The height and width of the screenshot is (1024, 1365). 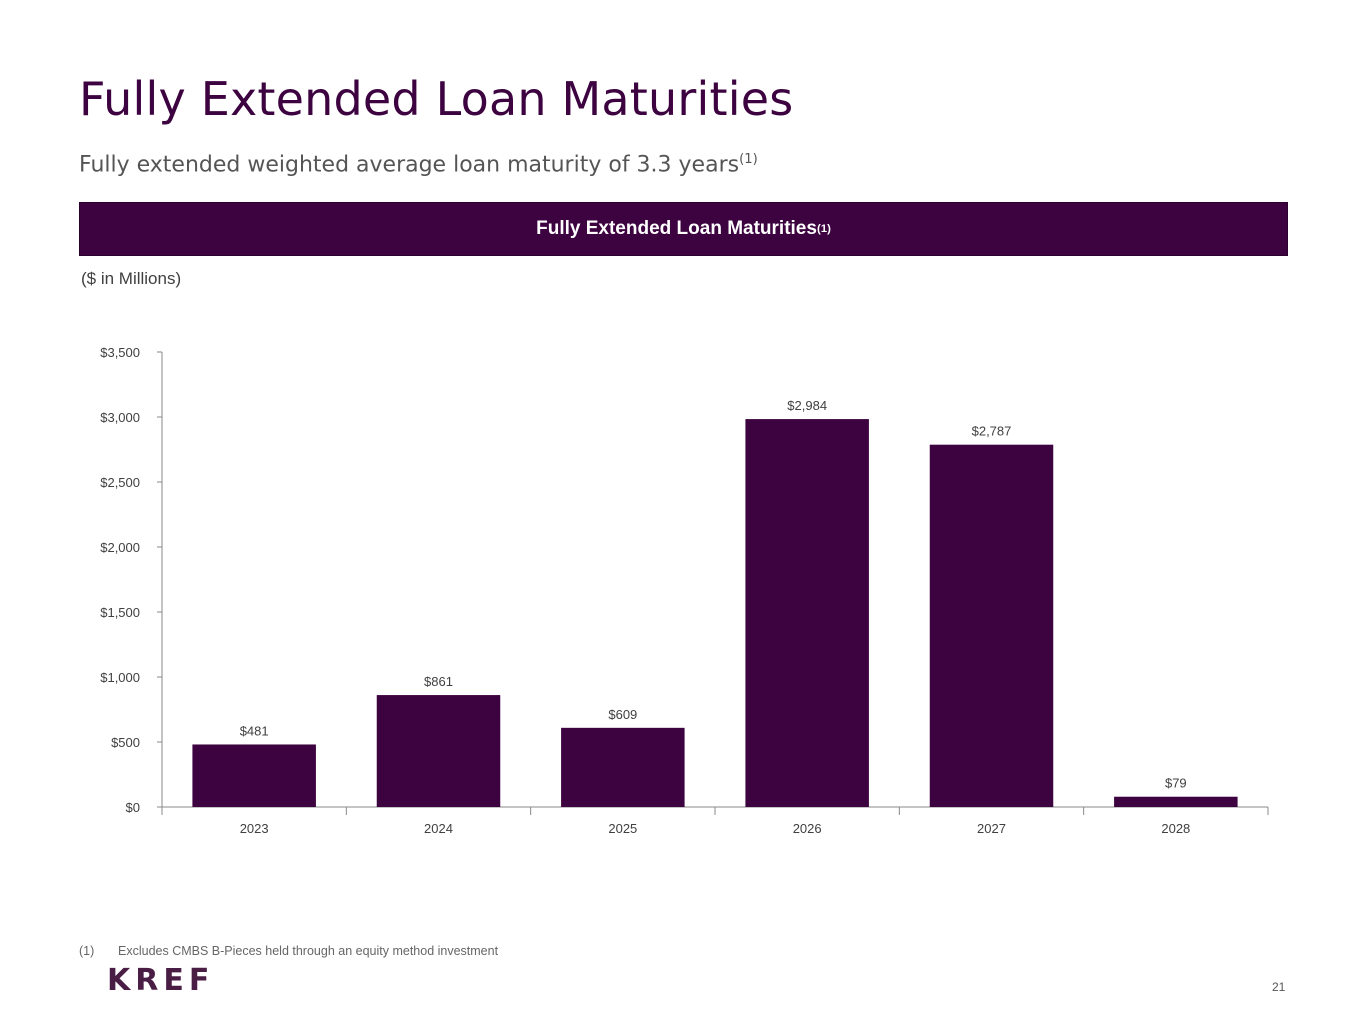 I want to click on x-tick-label: 2027, so click(x=991, y=828).